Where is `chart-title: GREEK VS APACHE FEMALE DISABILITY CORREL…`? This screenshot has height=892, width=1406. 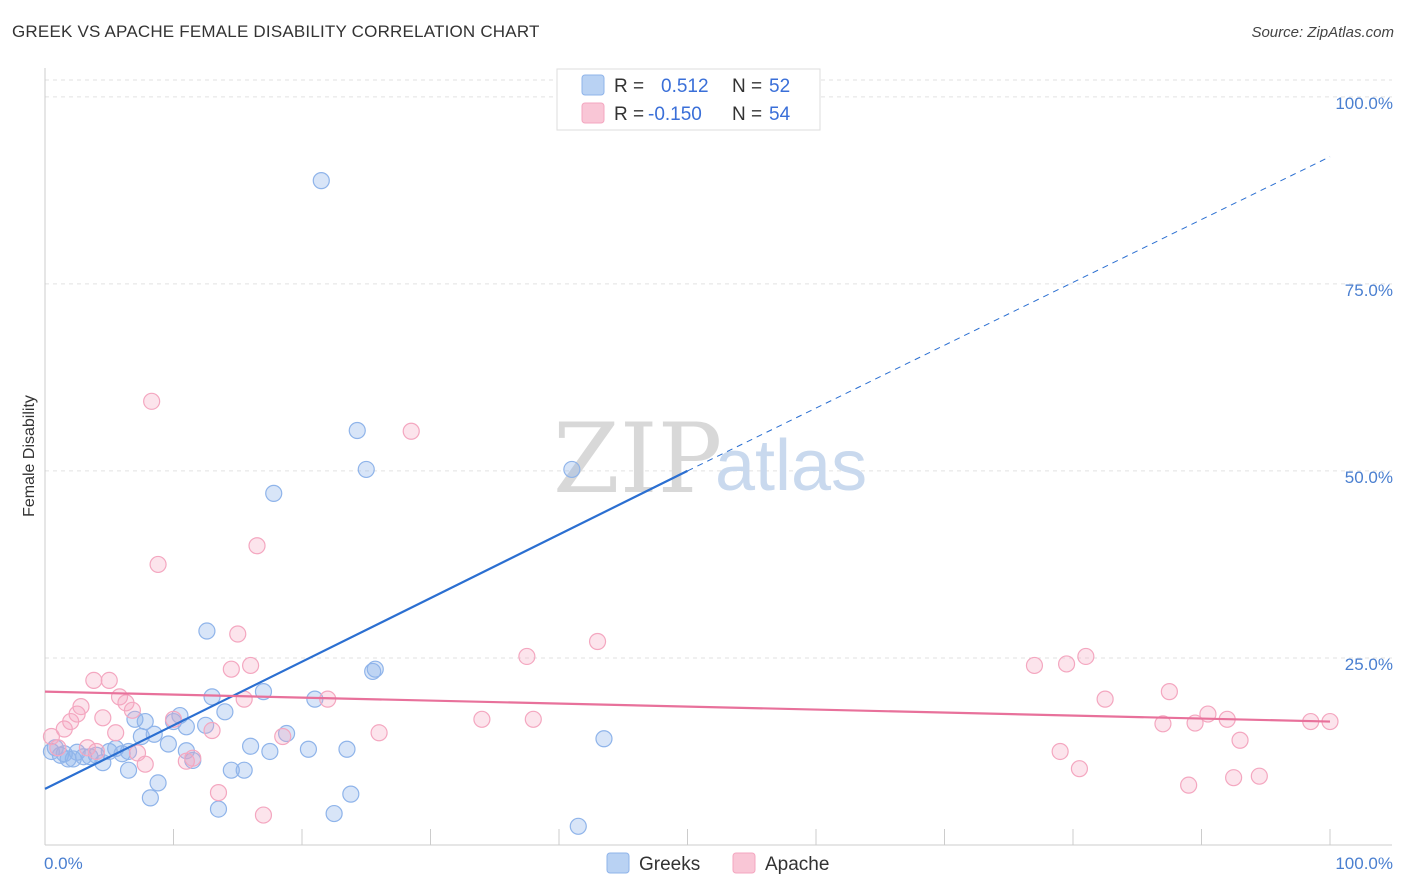
chart-title: GREEK VS APACHE FEMALE DISABILITY CORREL… is located at coordinates (276, 31).